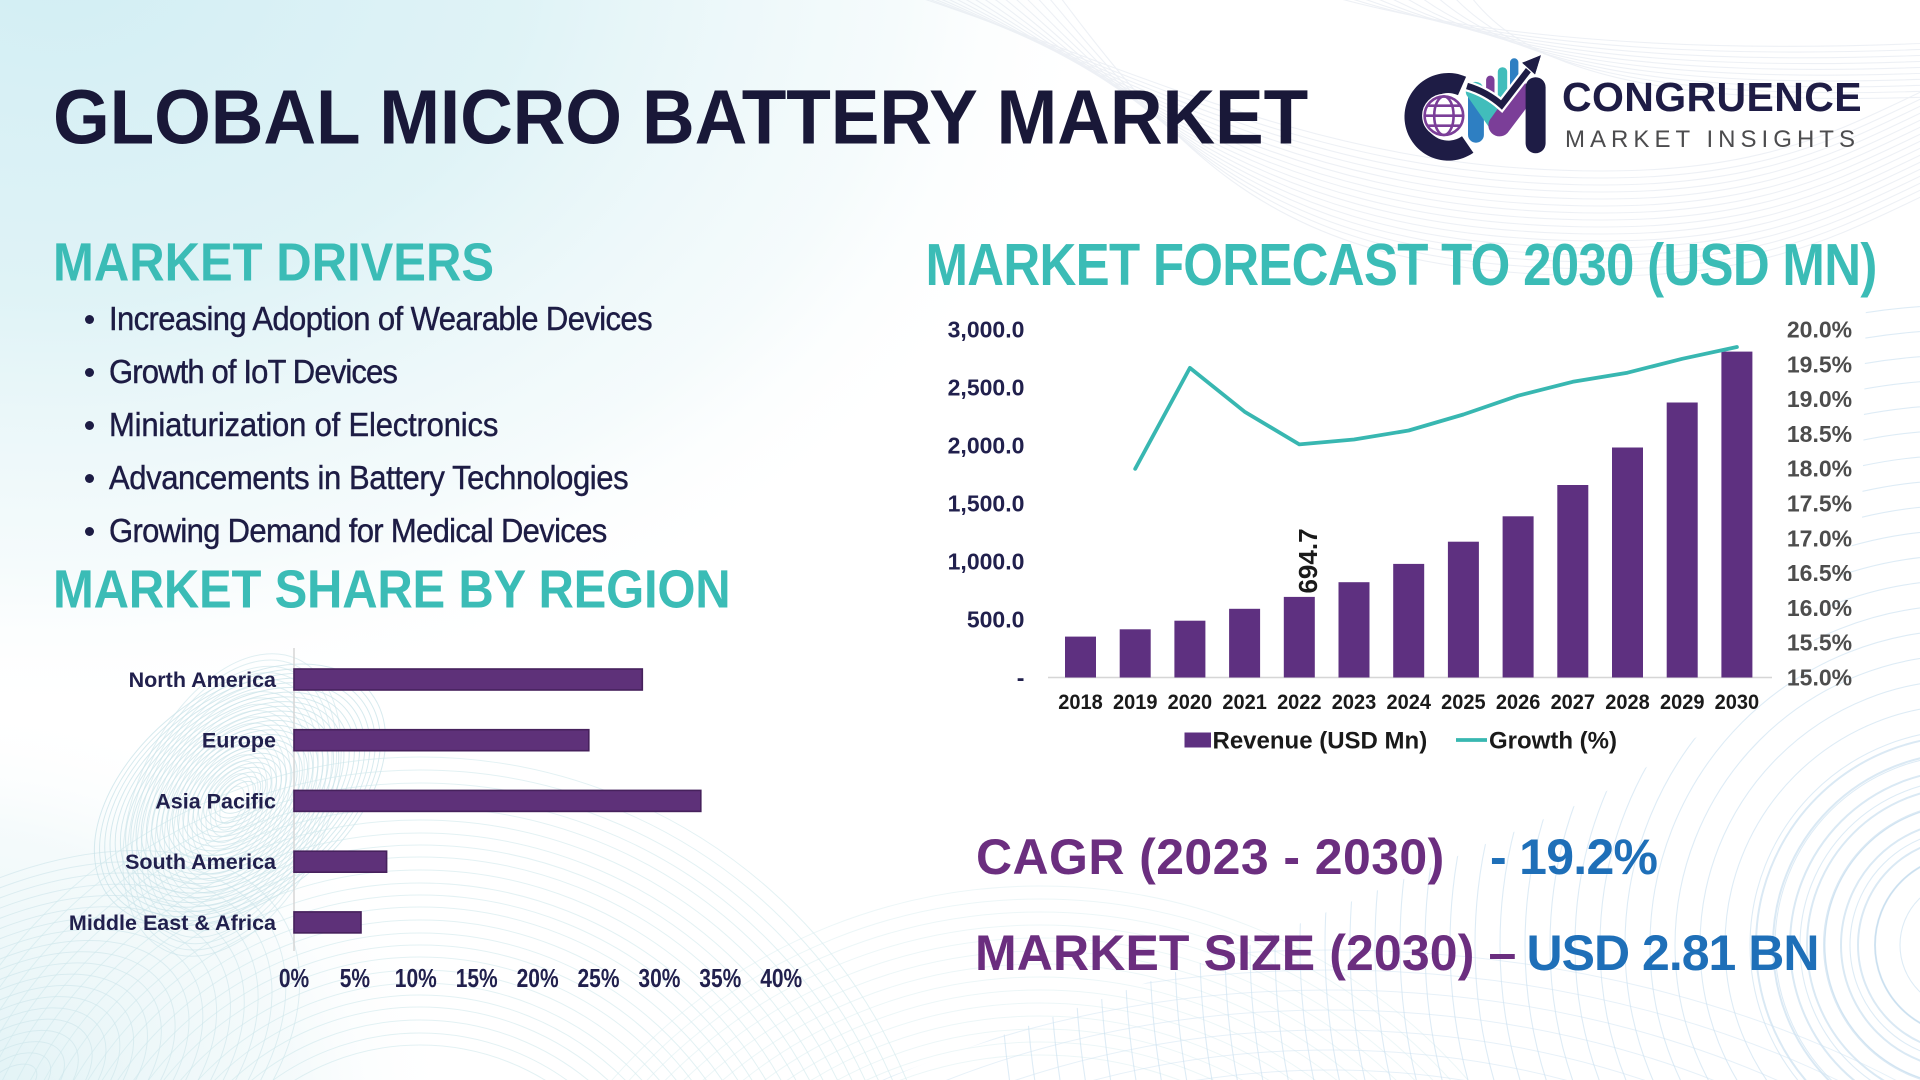  What do you see at coordinates (1819, 538) in the screenshot?
I see `svg-text: 17.0%` at bounding box center [1819, 538].